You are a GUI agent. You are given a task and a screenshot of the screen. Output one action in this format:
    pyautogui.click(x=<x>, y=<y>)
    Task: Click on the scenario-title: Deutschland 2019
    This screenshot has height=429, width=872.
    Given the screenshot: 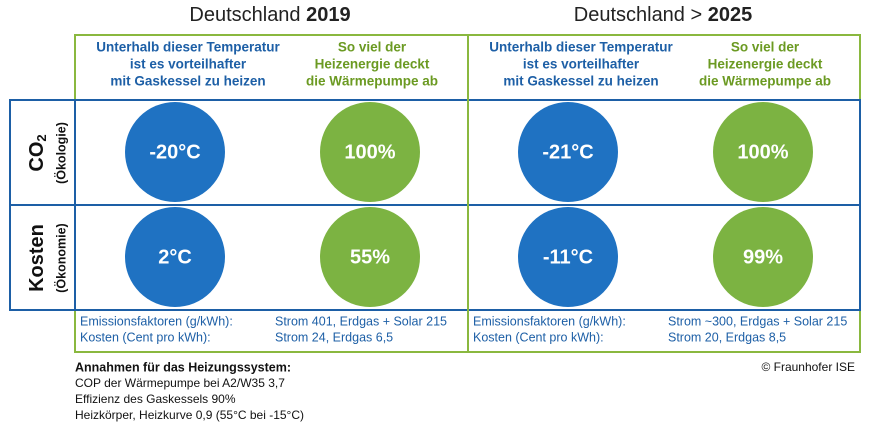 What is the action you would take?
    pyautogui.click(x=269, y=15)
    